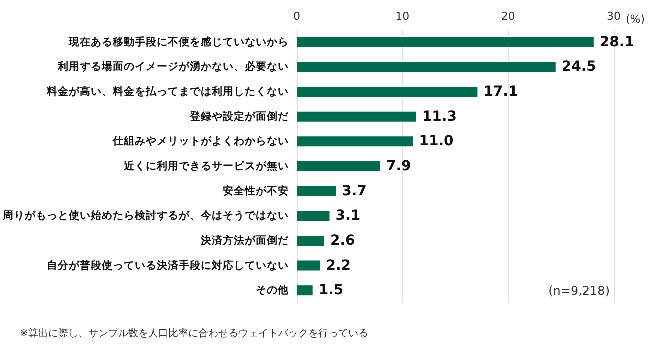 The height and width of the screenshot is (345, 665). Describe the element at coordinates (399, 166) in the screenshot. I see `data-label: 7.9` at that location.